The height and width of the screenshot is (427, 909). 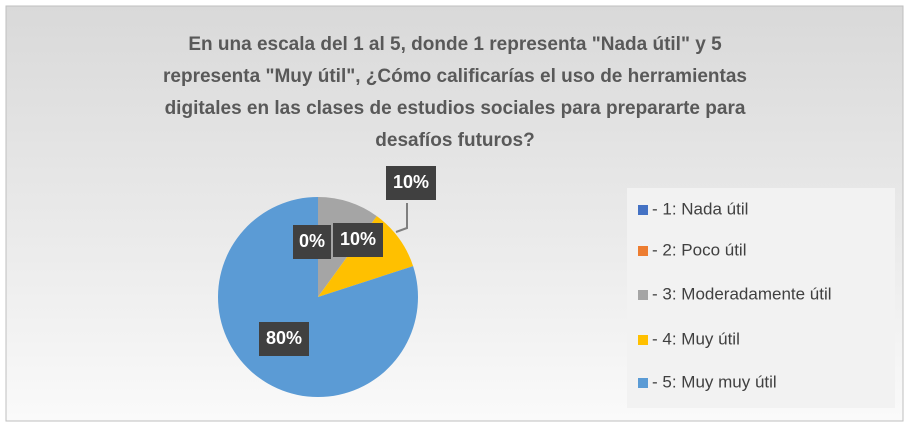 I want to click on data-label: 80%, so click(x=284, y=338).